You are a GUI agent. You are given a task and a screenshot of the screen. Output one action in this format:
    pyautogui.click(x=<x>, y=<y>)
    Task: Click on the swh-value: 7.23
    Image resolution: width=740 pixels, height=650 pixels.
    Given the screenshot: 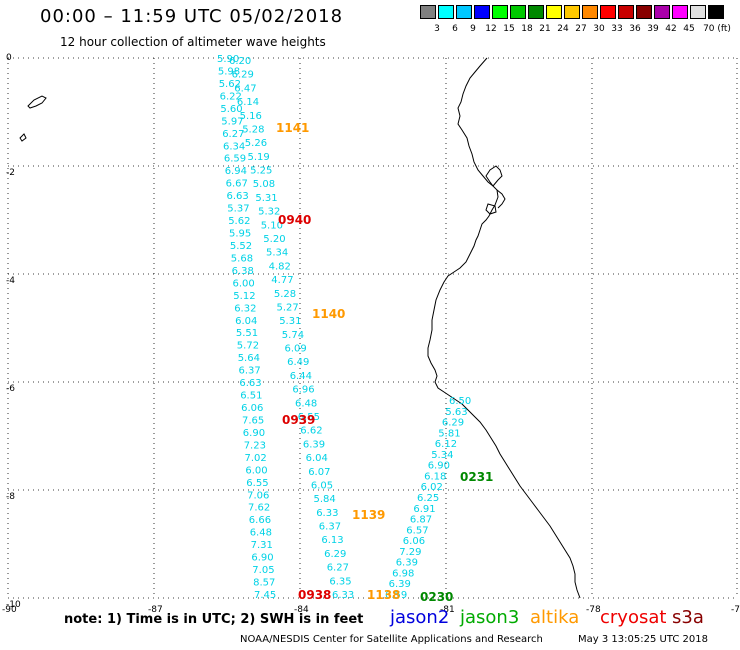 What is the action you would take?
    pyautogui.click(x=255, y=445)
    